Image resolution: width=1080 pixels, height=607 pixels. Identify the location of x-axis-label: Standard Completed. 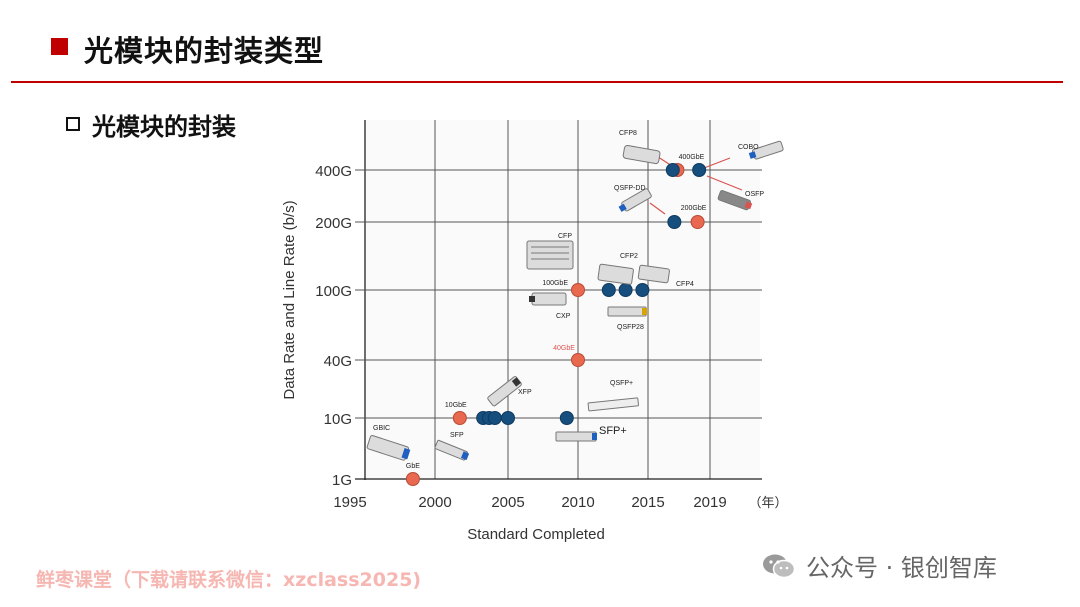
(536, 534).